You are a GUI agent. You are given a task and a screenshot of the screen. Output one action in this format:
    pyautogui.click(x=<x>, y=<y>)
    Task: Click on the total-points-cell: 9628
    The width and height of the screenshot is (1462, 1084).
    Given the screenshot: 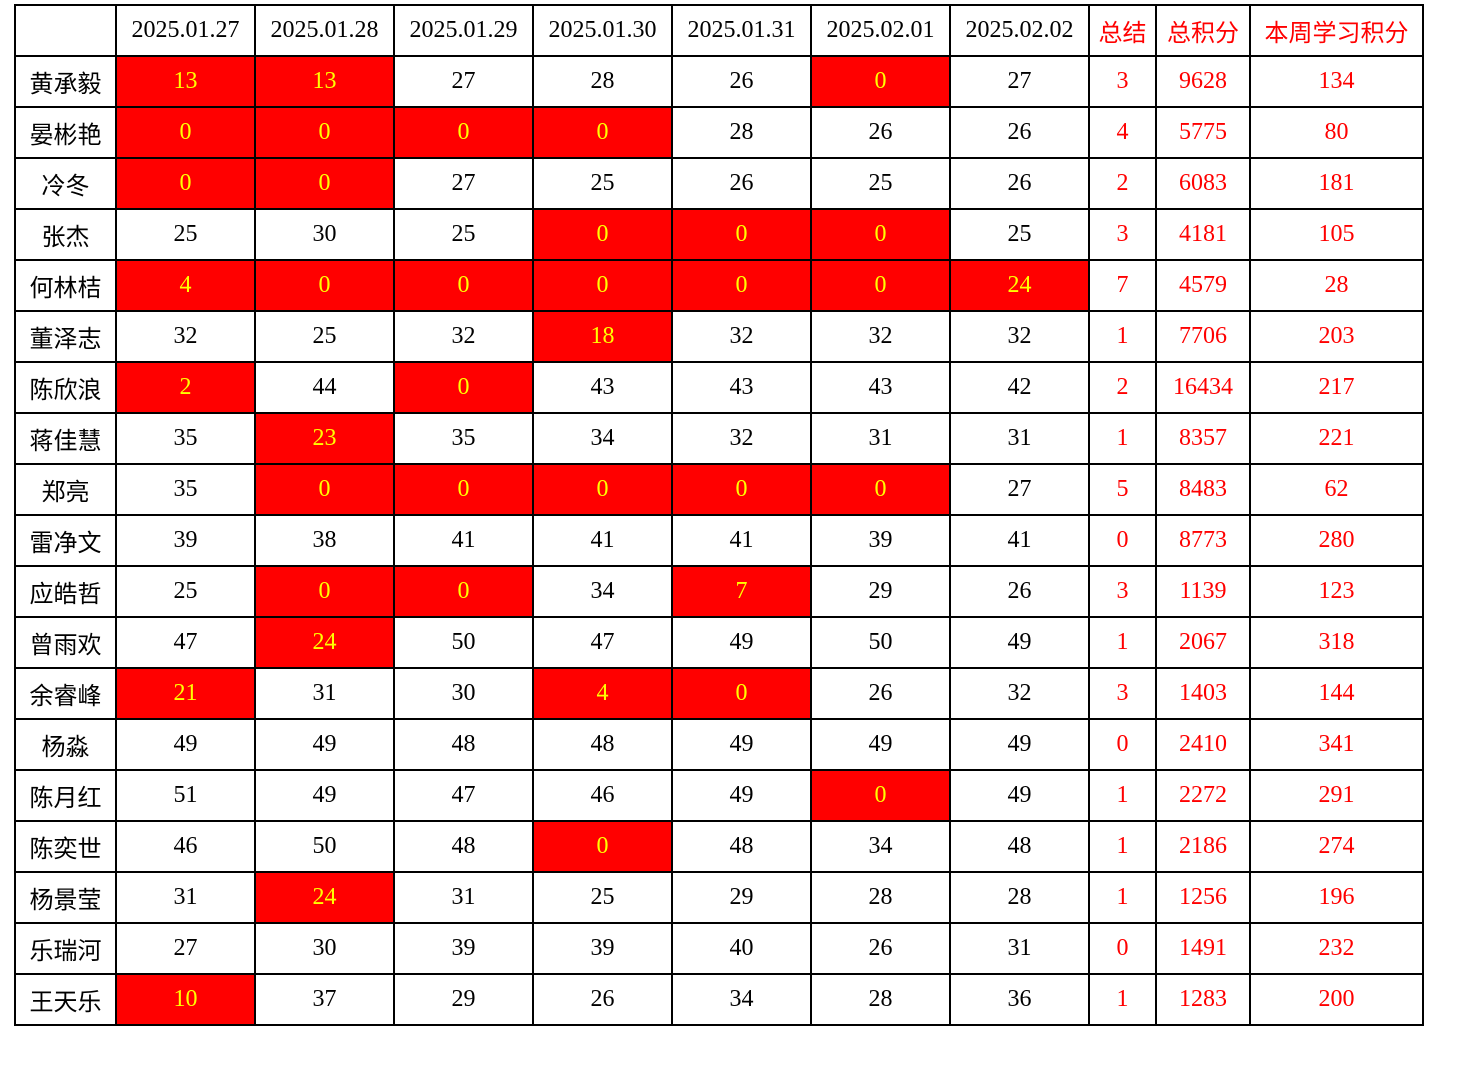 What is the action you would take?
    pyautogui.click(x=1203, y=81)
    